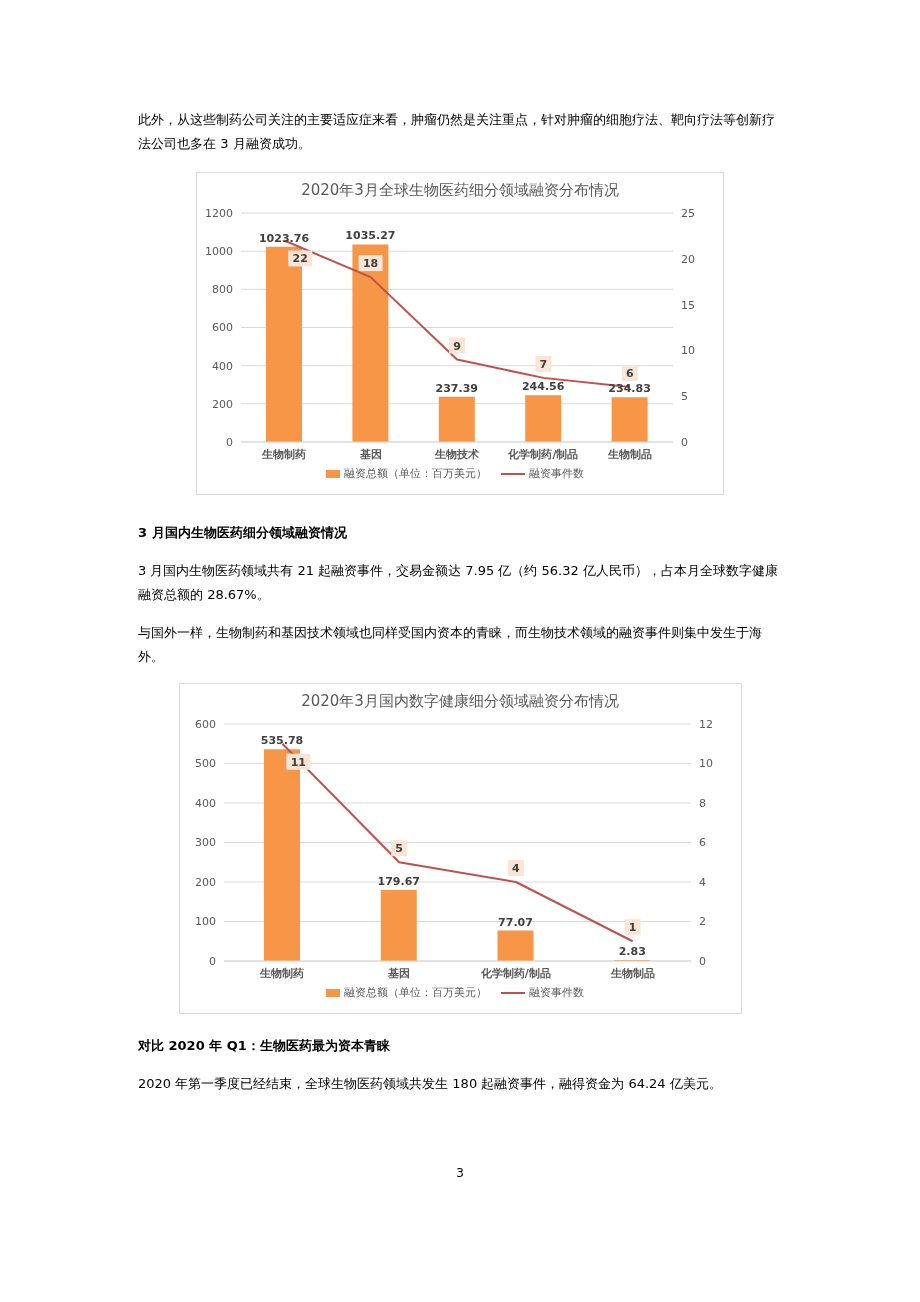 The height and width of the screenshot is (1302, 920). What do you see at coordinates (284, 238) in the screenshot?
I see `data-label: 1023.76` at bounding box center [284, 238].